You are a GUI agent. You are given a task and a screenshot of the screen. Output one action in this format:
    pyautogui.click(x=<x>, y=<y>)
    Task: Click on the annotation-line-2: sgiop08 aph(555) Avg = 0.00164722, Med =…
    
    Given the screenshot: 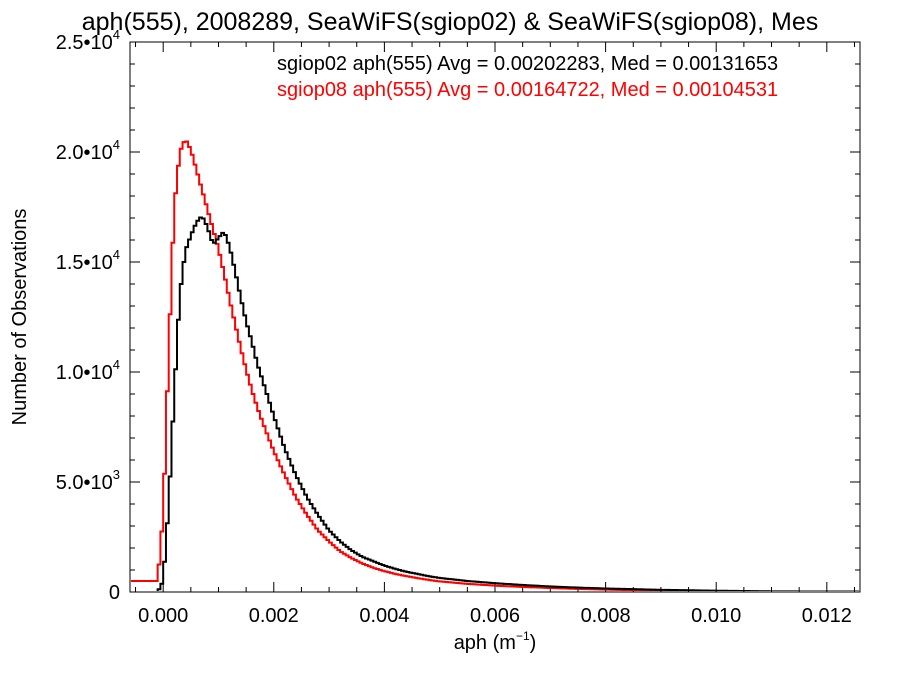 What is the action you would take?
    pyautogui.click(x=527, y=90)
    